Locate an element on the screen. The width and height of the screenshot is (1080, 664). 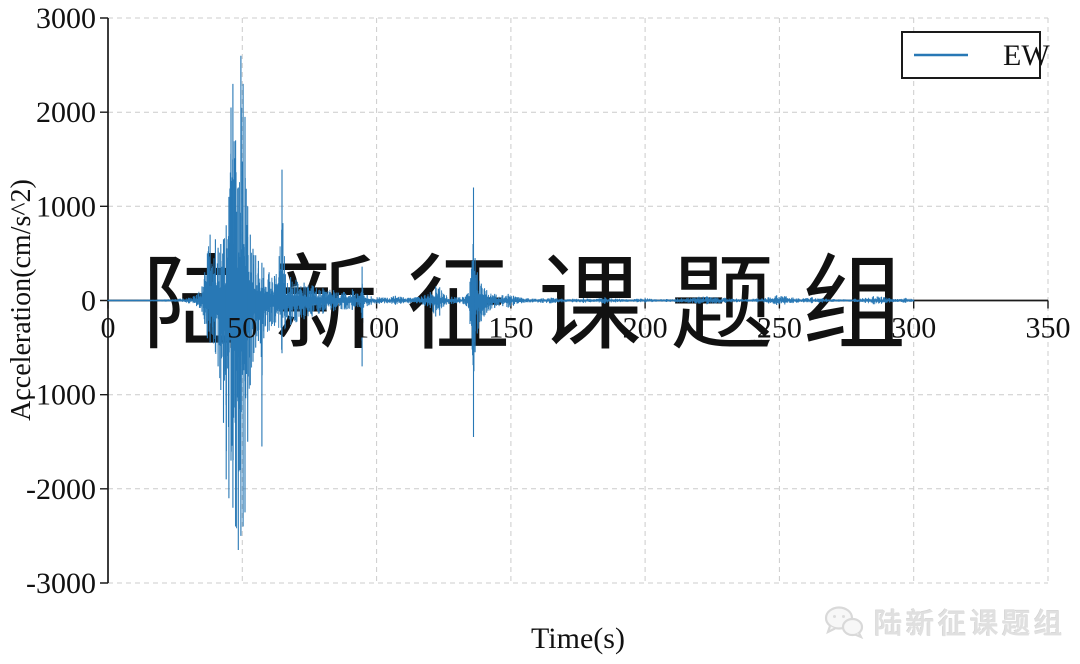
x-axis-tick-labels: 0 50 100 150 200 250 300 350 is located at coordinates (586, 328).